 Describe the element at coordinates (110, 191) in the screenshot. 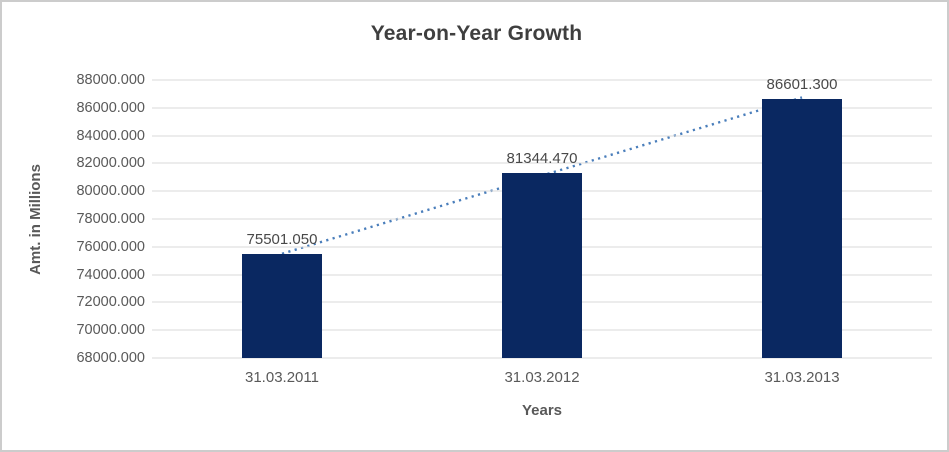

I see `y-tick-label: 80000.000` at that location.